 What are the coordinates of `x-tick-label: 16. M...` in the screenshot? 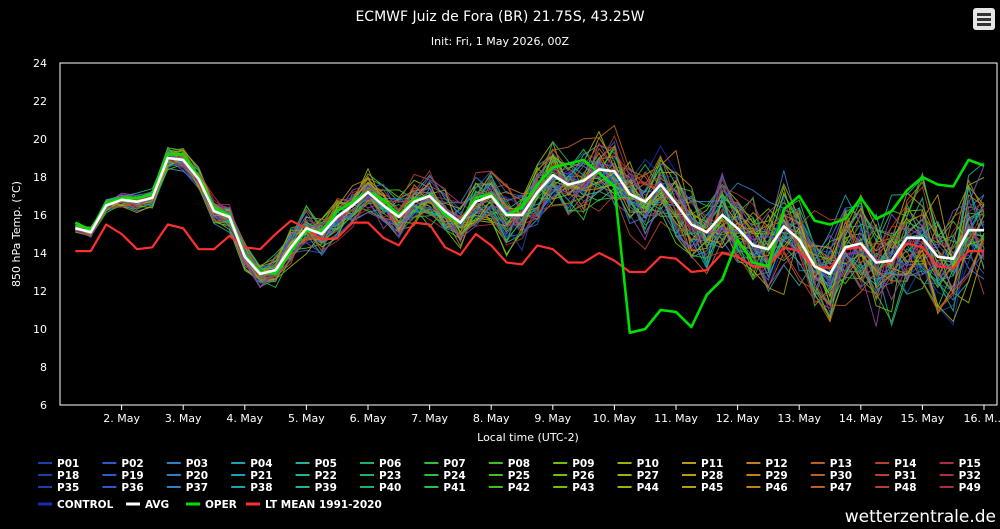 It's located at (982, 418).